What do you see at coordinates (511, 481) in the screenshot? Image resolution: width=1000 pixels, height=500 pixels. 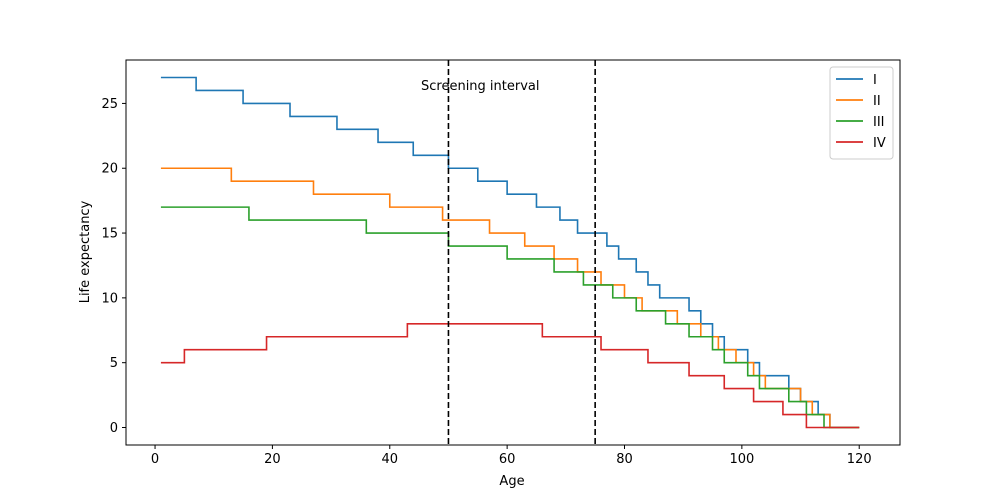 I see `x-axis-label: Age` at bounding box center [511, 481].